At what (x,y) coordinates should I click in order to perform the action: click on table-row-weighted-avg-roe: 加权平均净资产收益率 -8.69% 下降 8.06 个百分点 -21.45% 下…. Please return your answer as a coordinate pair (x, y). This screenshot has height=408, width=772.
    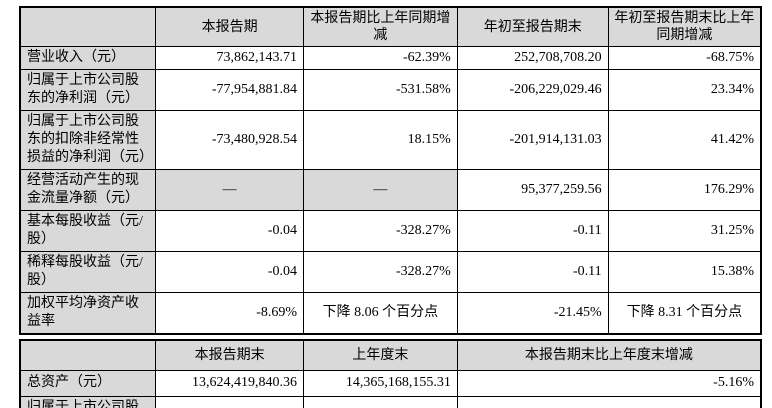
    Looking at the image, I should click on (390, 313).